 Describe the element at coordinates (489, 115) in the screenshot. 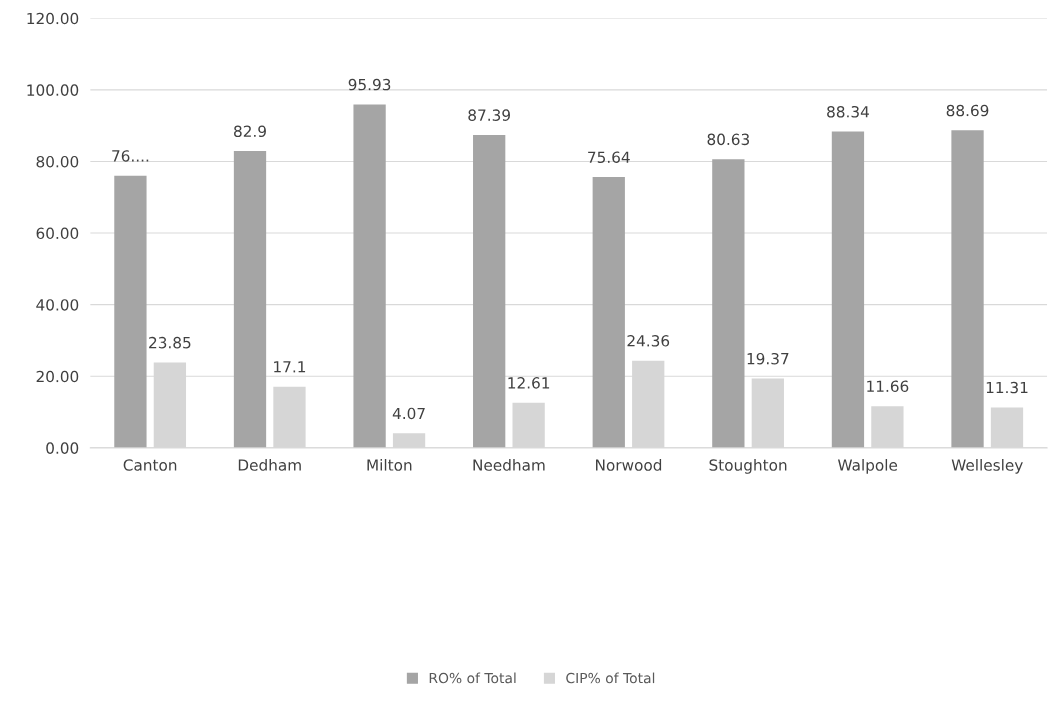

I see `data-label: 87.39` at that location.